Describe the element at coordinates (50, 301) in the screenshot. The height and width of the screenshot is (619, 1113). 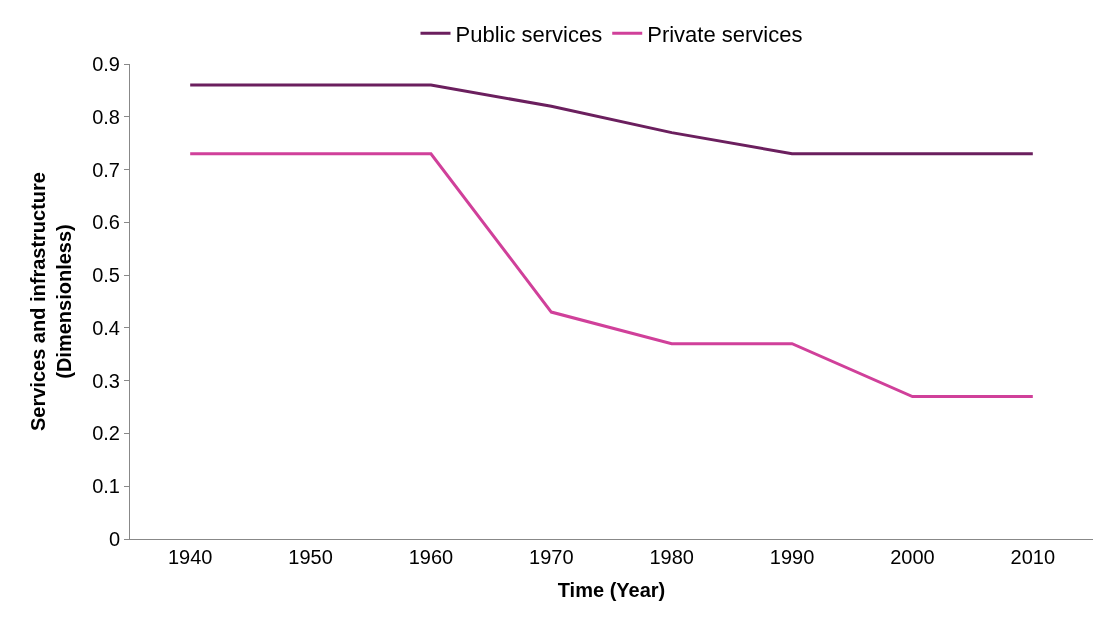
I see `y-axis-title: Services and infrastructure (Dimensionless)` at that location.